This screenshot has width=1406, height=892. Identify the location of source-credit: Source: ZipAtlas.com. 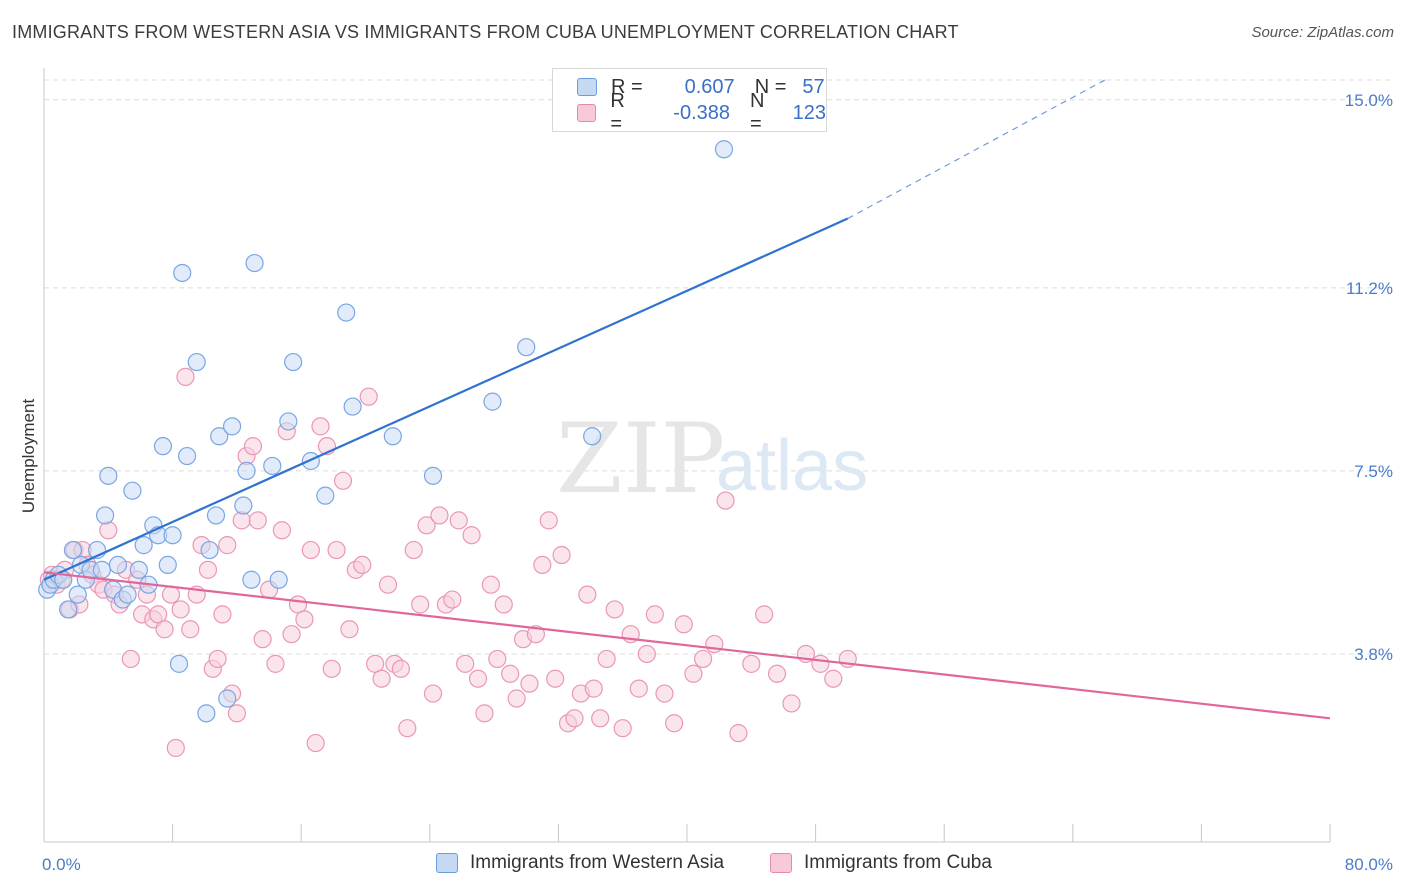
(1322, 32).